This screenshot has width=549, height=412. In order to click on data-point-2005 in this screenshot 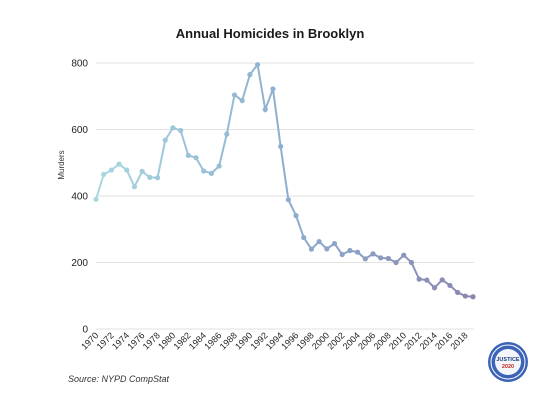, I will do `click(365, 259)`.